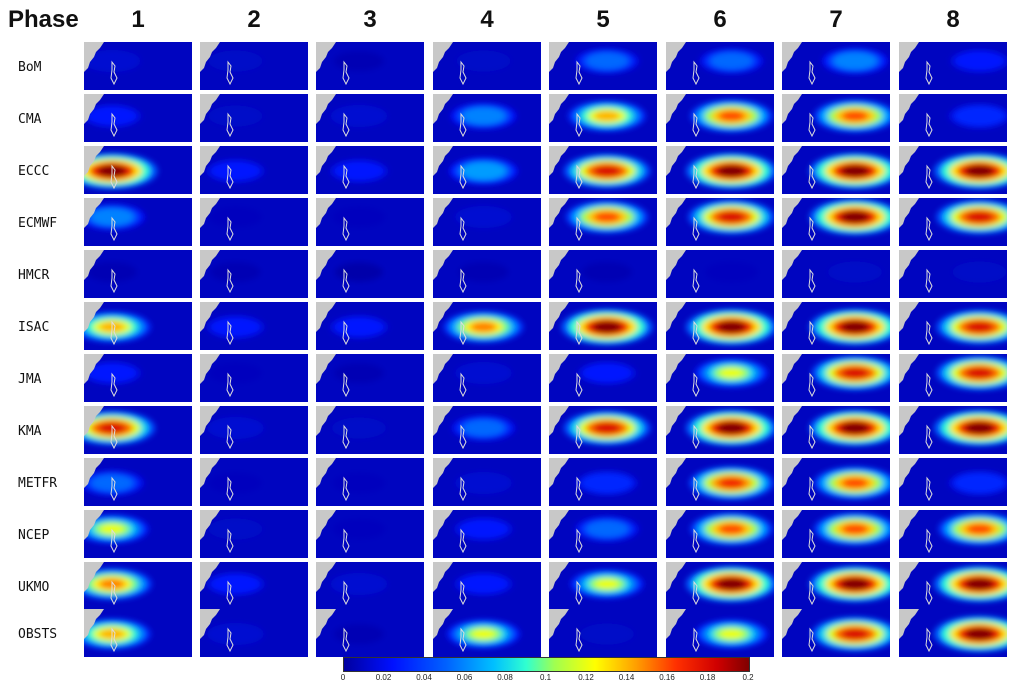 This screenshot has width=1024, height=687. What do you see at coordinates (586, 677) in the screenshot?
I see `colorbar-tick-label: 0.12` at bounding box center [586, 677].